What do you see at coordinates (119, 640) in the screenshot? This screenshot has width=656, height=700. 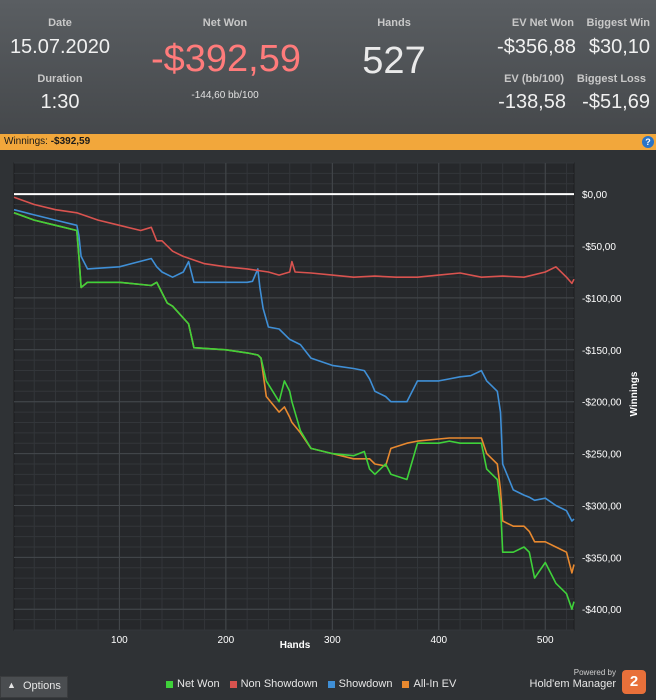 I see `x-tick-label: 100` at bounding box center [119, 640].